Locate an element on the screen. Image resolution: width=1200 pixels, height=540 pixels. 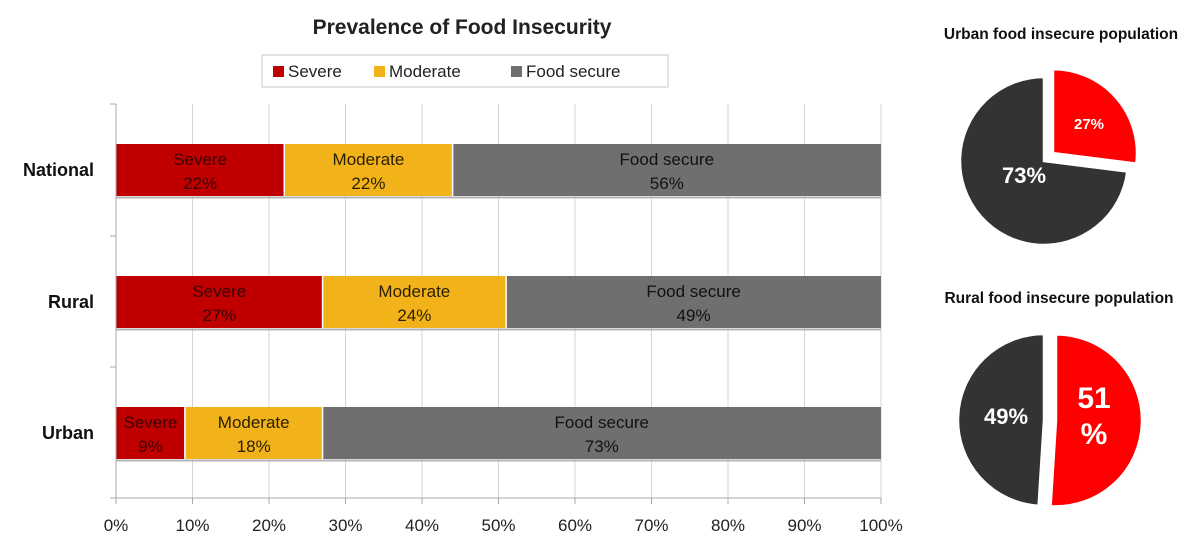
urban-pie-title: Urban food insecure population is located at coordinates (1061, 34).